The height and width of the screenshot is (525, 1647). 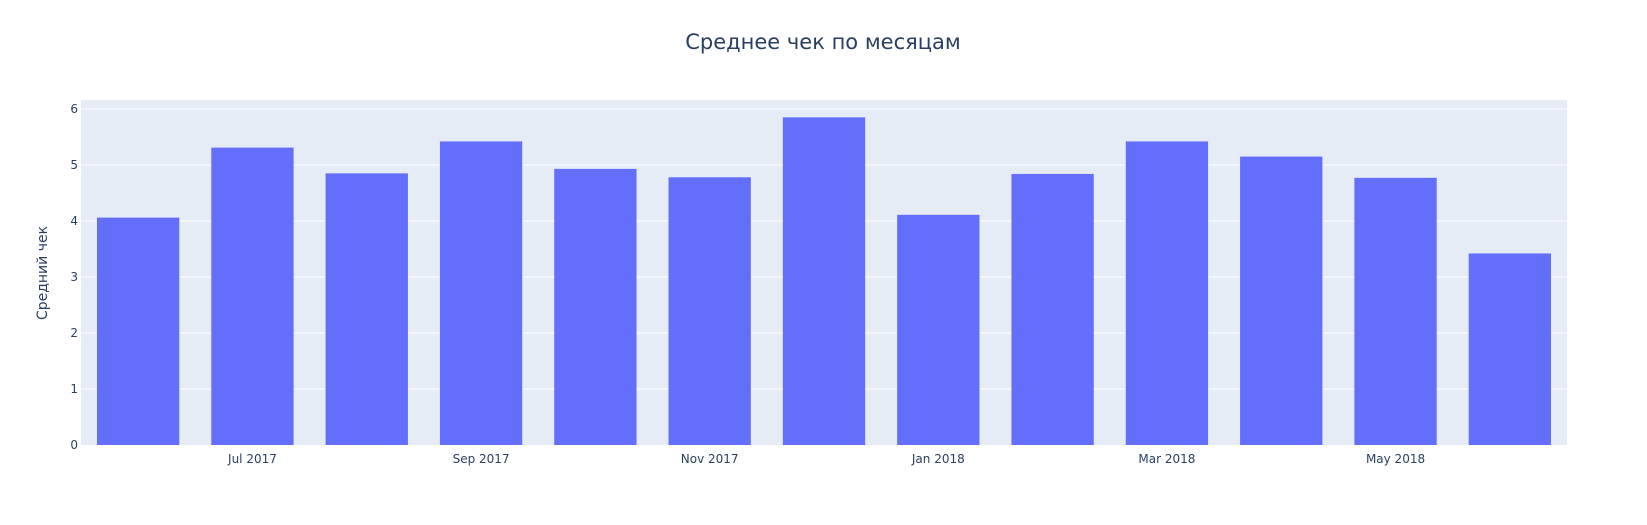 I want to click on x-tick-label: Jan 2018, so click(x=938, y=459).